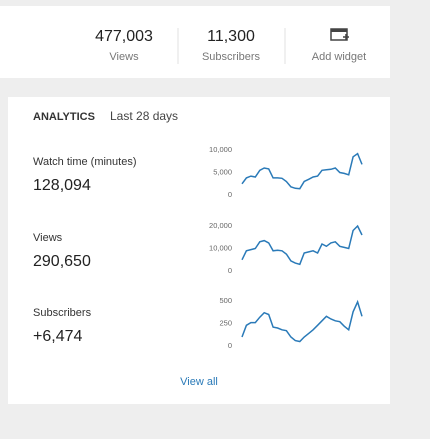 Image resolution: width=430 pixels, height=439 pixels. I want to click on stat-value: 477,003, so click(124, 36).